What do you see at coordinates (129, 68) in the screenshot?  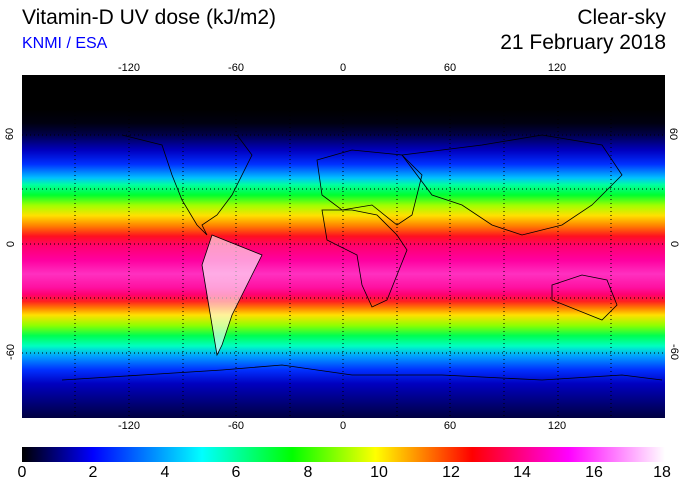 I see `top-lon-tick: -120` at bounding box center [129, 68].